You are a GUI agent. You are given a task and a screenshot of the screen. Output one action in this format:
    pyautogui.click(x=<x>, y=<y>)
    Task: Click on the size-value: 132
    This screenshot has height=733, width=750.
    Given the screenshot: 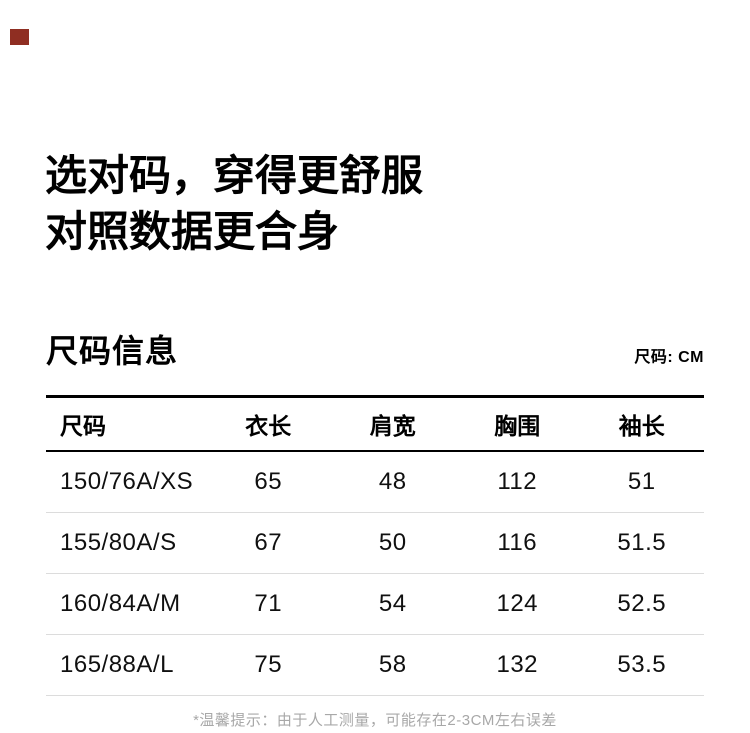 What is the action you would take?
    pyautogui.click(x=517, y=665)
    